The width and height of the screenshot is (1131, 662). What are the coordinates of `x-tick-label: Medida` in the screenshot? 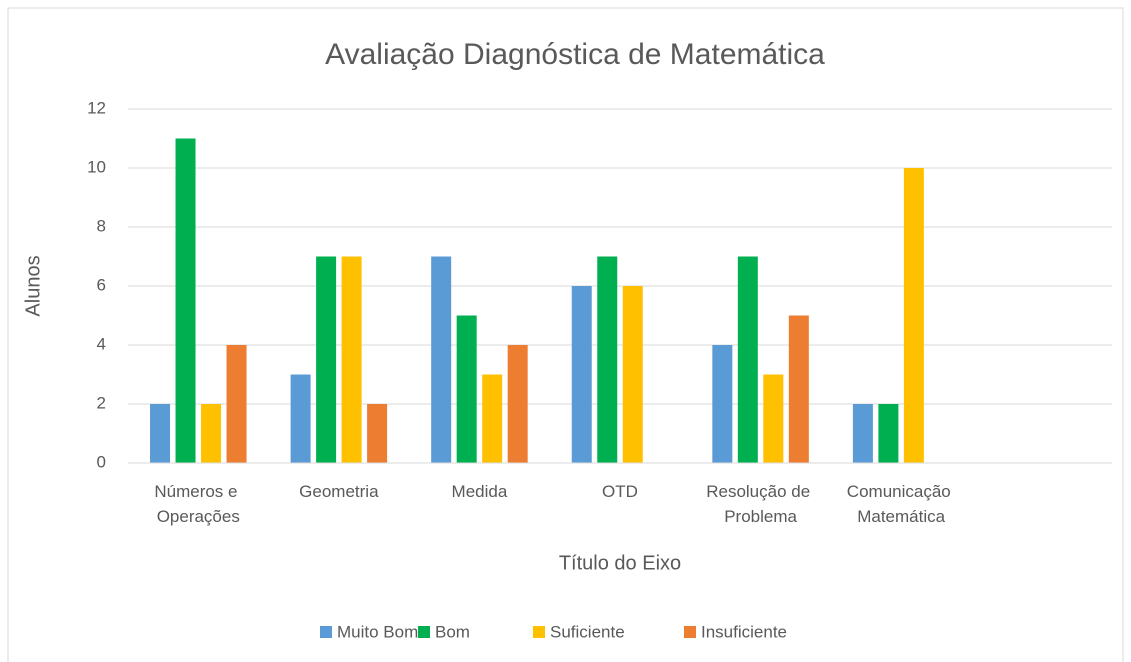 It's located at (480, 491).